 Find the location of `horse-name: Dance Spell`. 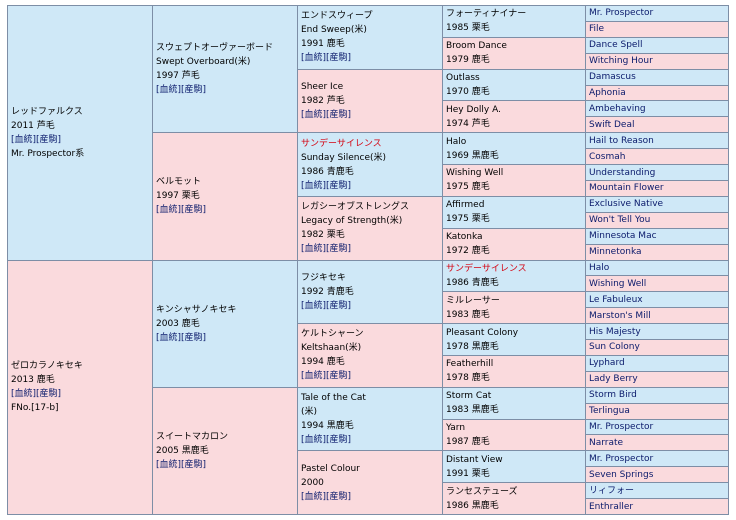

horse-name: Dance Spell is located at coordinates (616, 45).